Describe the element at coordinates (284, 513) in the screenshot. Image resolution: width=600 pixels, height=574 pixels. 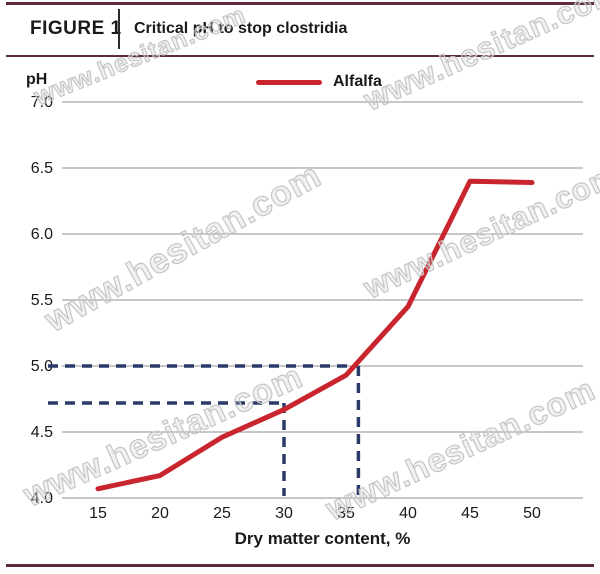
I see `x-tick-label: 30` at that location.